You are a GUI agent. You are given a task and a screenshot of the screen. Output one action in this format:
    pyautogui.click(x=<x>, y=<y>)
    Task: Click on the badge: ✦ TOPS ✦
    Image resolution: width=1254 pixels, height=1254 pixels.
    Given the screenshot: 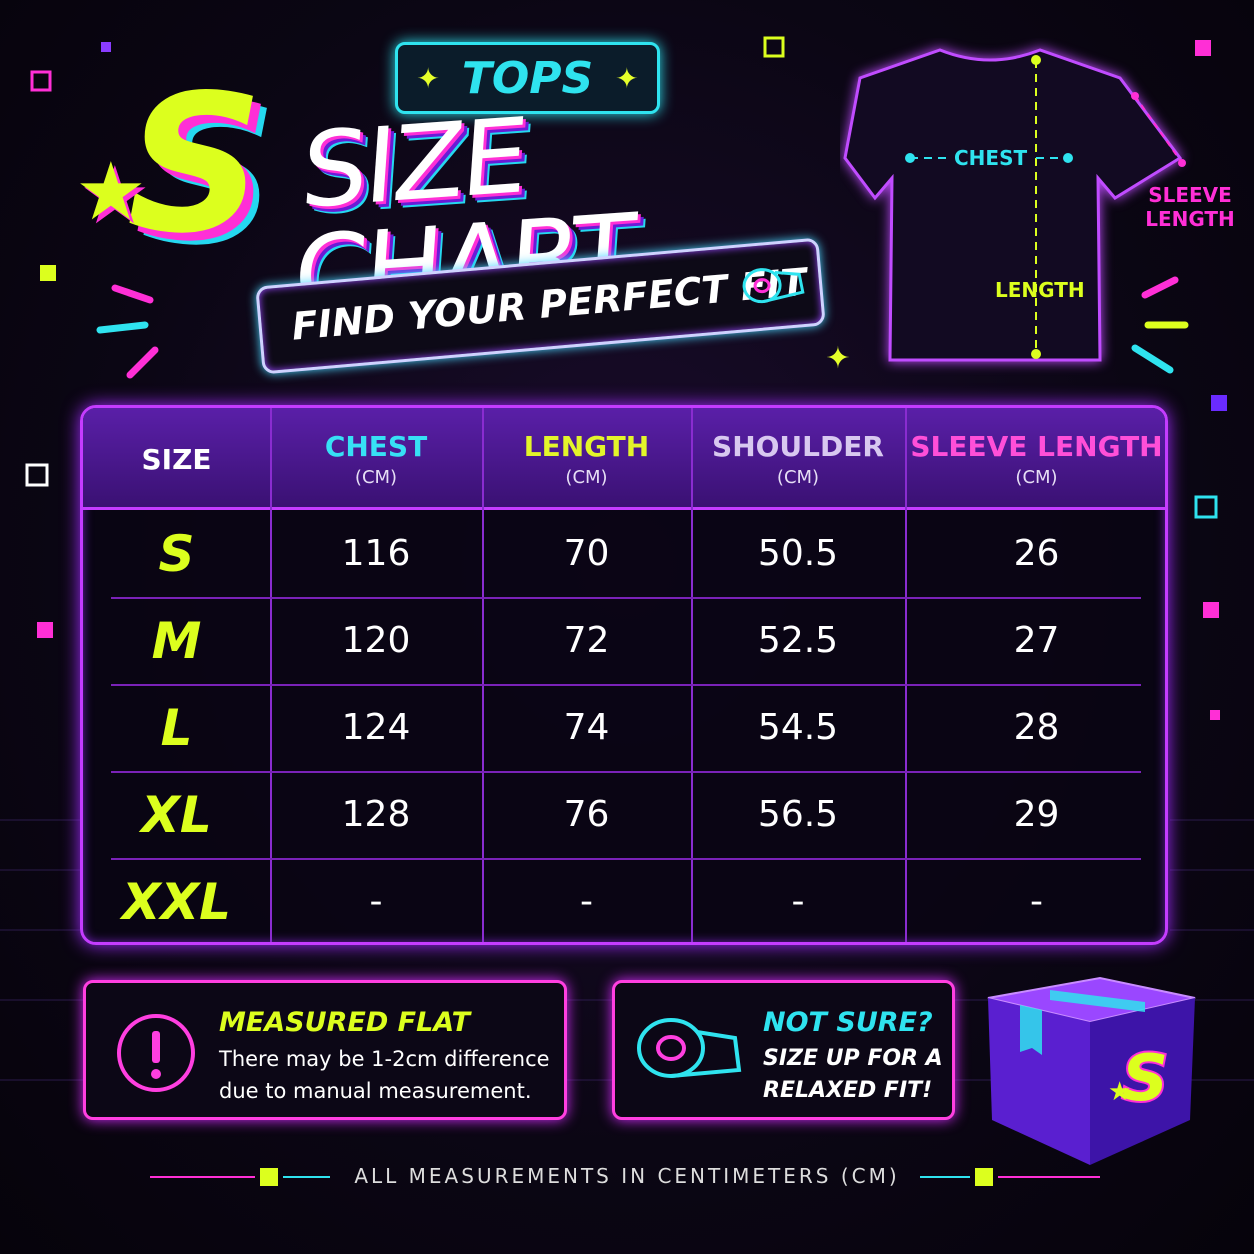 What is the action you would take?
    pyautogui.click(x=527, y=78)
    